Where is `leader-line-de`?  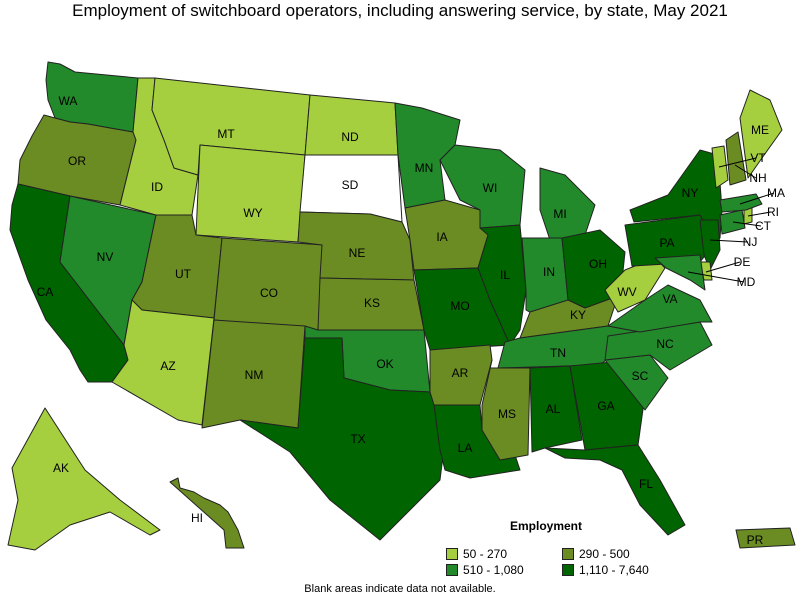
leader-line-de is located at coordinates (723, 267).